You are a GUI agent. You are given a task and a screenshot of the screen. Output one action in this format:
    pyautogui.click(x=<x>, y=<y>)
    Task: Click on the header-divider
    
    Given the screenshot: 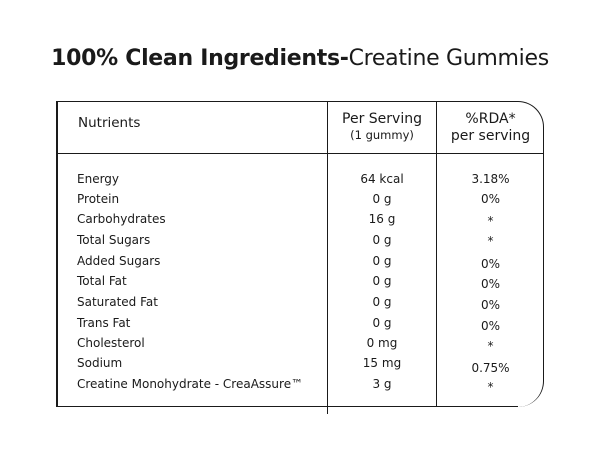 What is the action you would take?
    pyautogui.click(x=300, y=154)
    